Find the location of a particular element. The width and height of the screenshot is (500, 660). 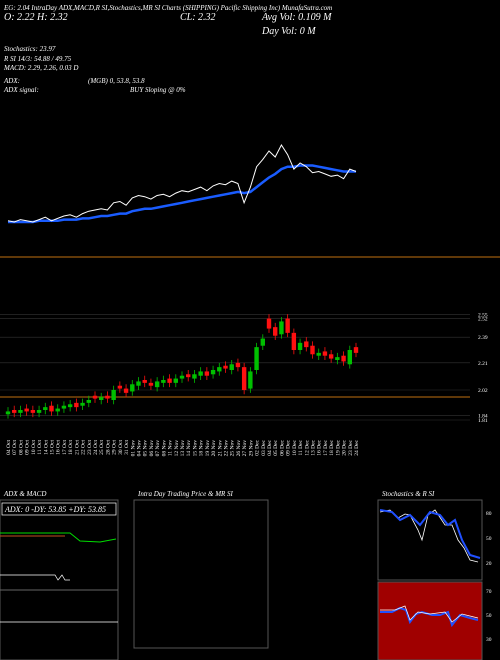

rsi-tick: 50 is located at coordinates (489, 616).